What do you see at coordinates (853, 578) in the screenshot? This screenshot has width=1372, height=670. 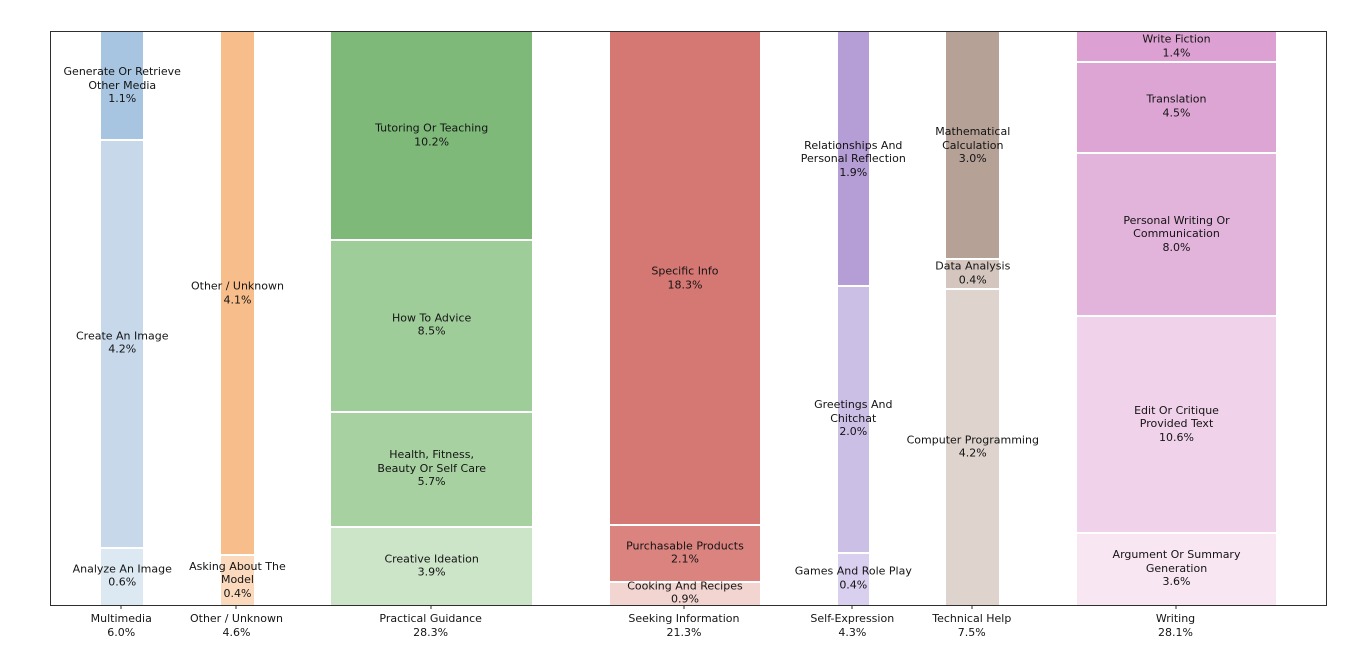 I see `segment-games-and-role-play` at bounding box center [853, 578].